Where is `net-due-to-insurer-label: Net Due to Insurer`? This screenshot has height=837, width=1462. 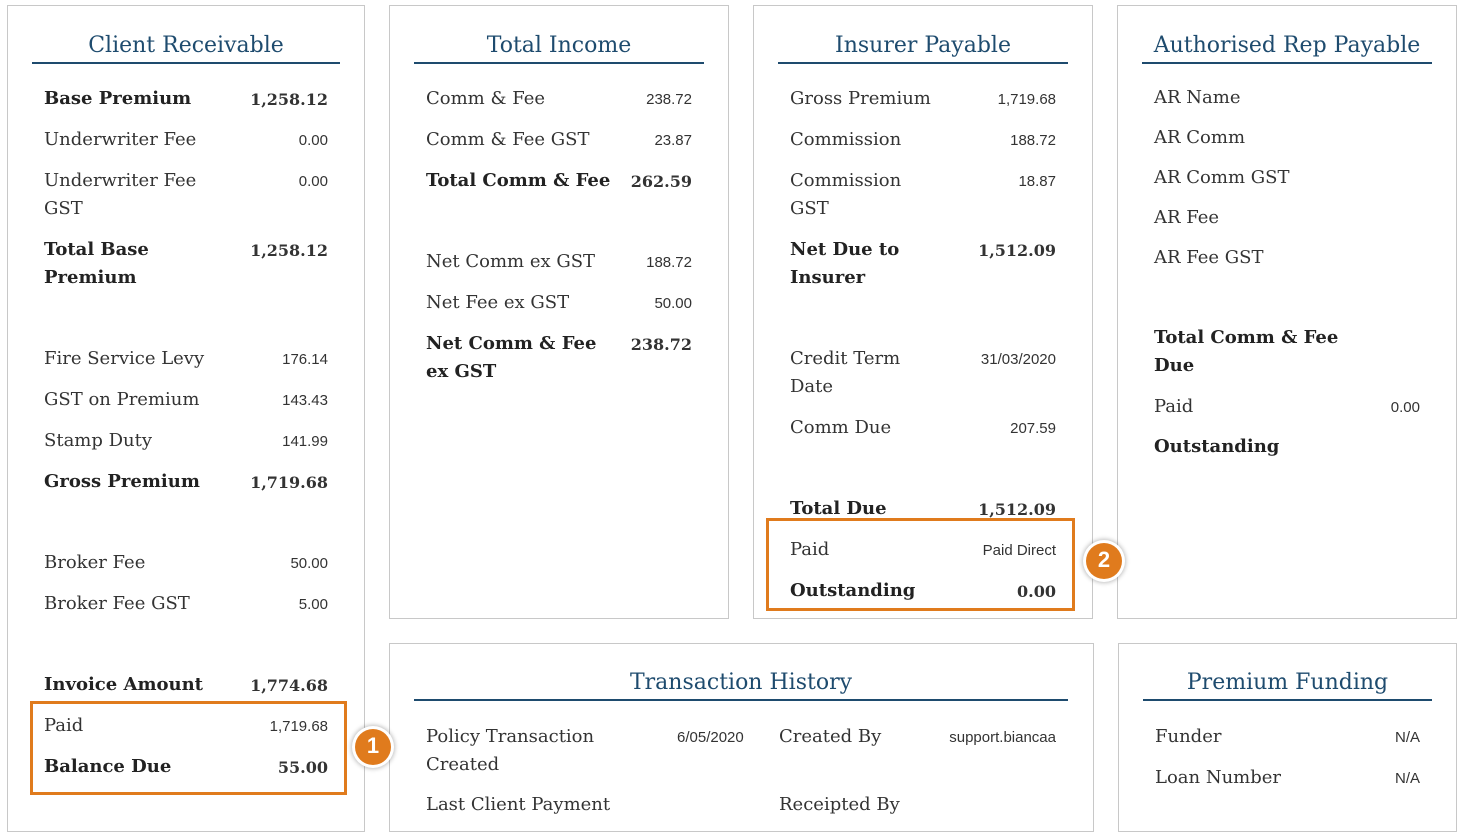 net-due-to-insurer-label: Net Due to Insurer is located at coordinates (845, 263).